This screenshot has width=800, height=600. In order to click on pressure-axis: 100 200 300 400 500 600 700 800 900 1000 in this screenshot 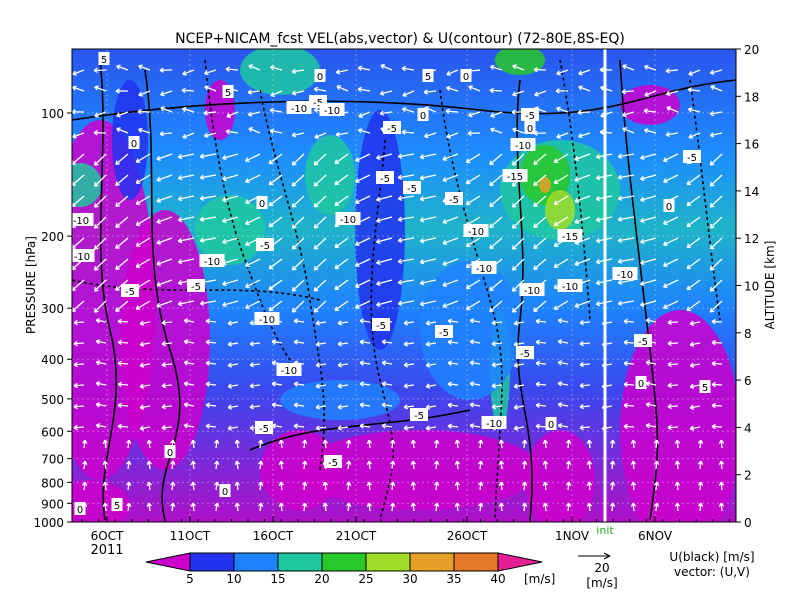, I will do `click(52, 318)`.